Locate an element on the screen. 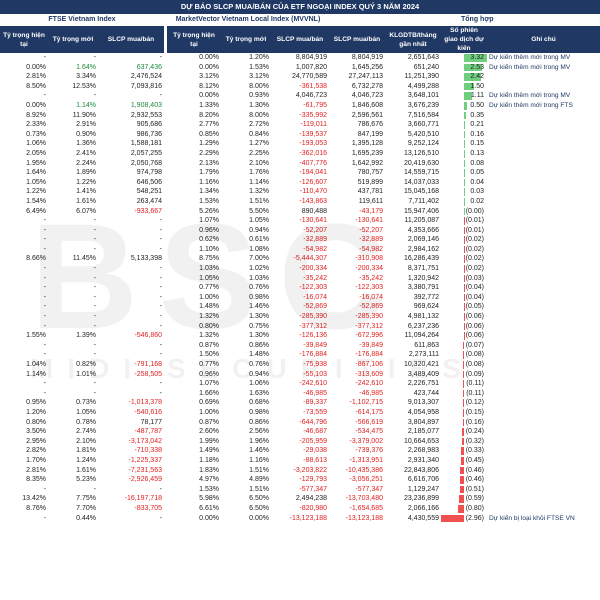  cell-mv-current-weight: 1.03% is located at coordinates (209, 269).